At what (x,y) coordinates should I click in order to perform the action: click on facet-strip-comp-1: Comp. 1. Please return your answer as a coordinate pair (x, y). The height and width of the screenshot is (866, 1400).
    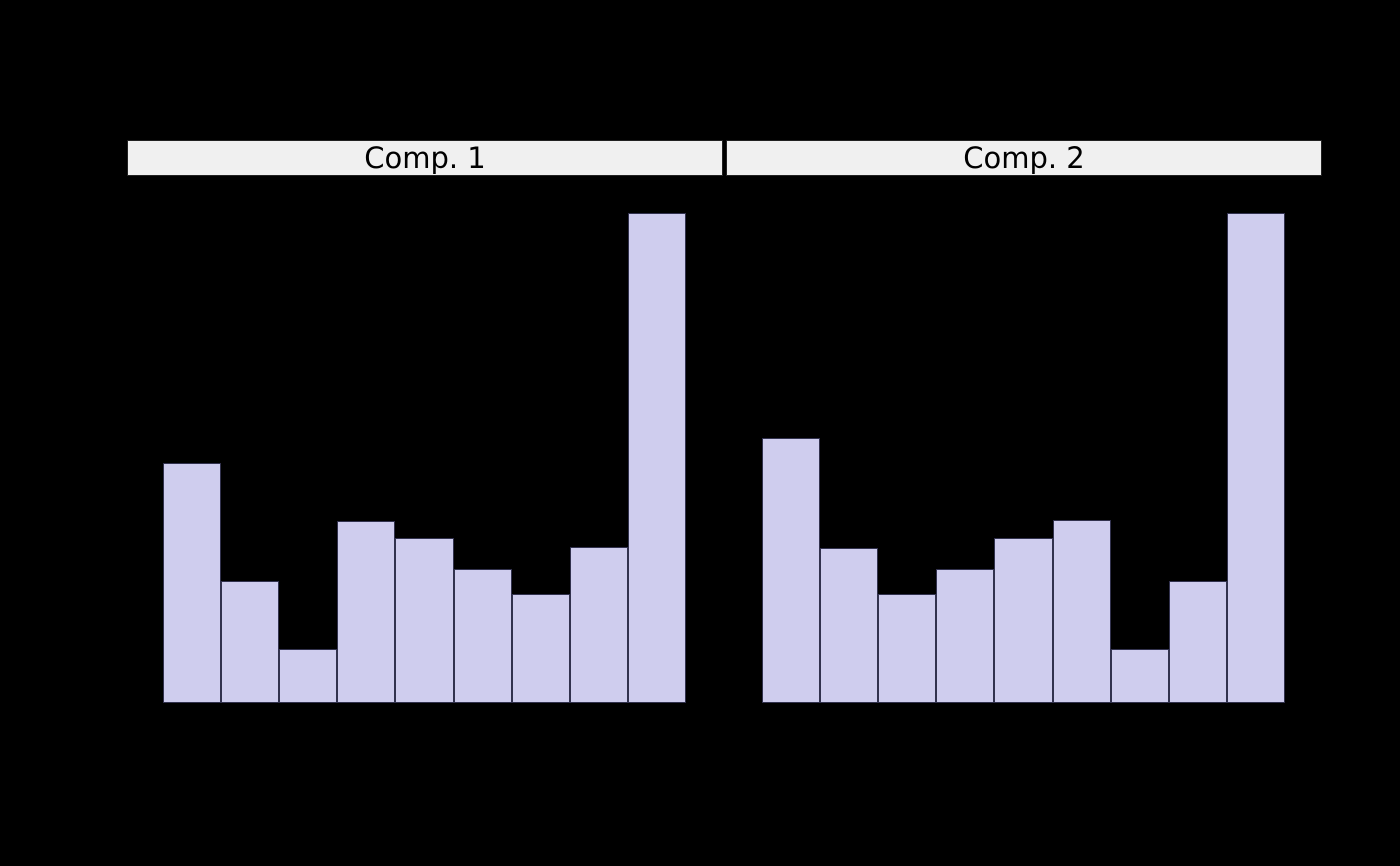
    Looking at the image, I should click on (425, 158).